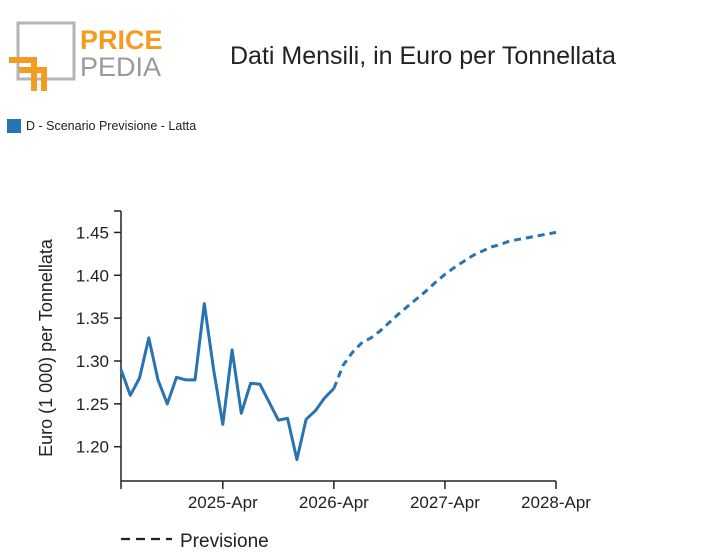 Image resolution: width=712 pixels, height=555 pixels. I want to click on x-tick-label: 2027-Apr, so click(445, 502).